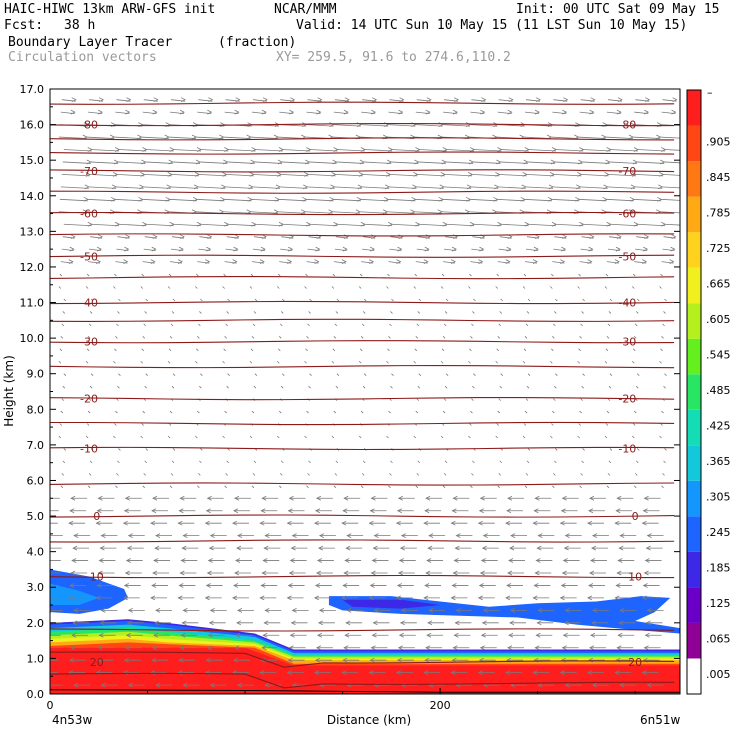 This screenshot has height=740, width=740. I want to click on y-tick-label: 4.0, so click(36, 552).